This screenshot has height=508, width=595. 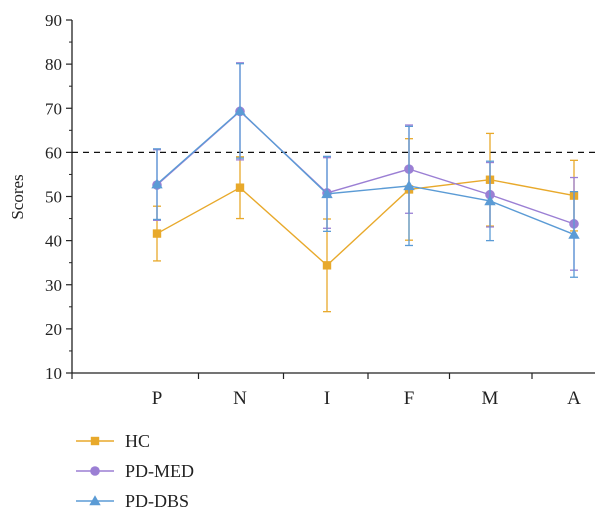 I want to click on y-tick-label: 20, so click(x=53, y=329).